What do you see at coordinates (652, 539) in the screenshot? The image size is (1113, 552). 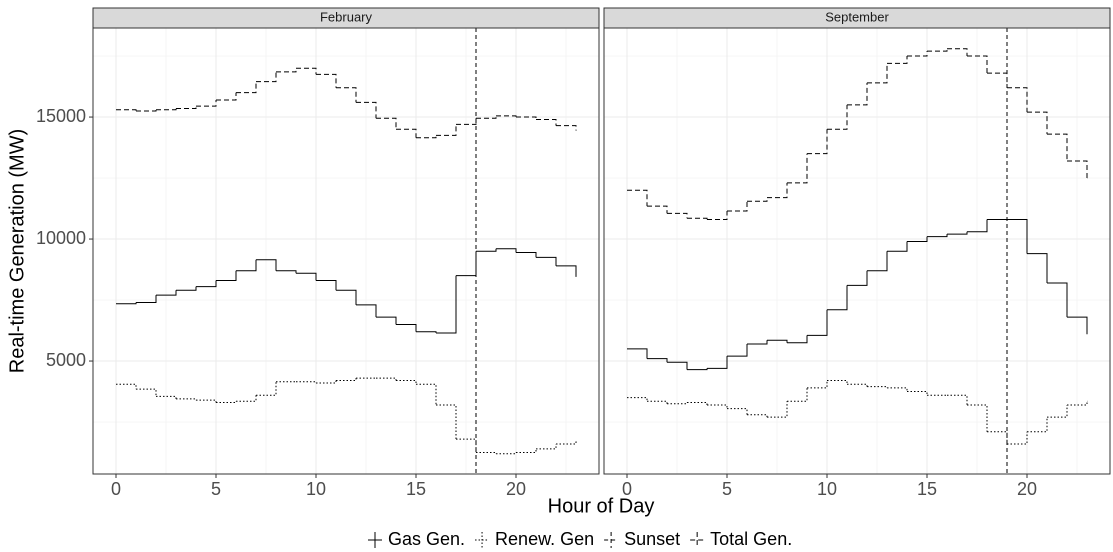 I see `legend-label: Sunset` at bounding box center [652, 539].